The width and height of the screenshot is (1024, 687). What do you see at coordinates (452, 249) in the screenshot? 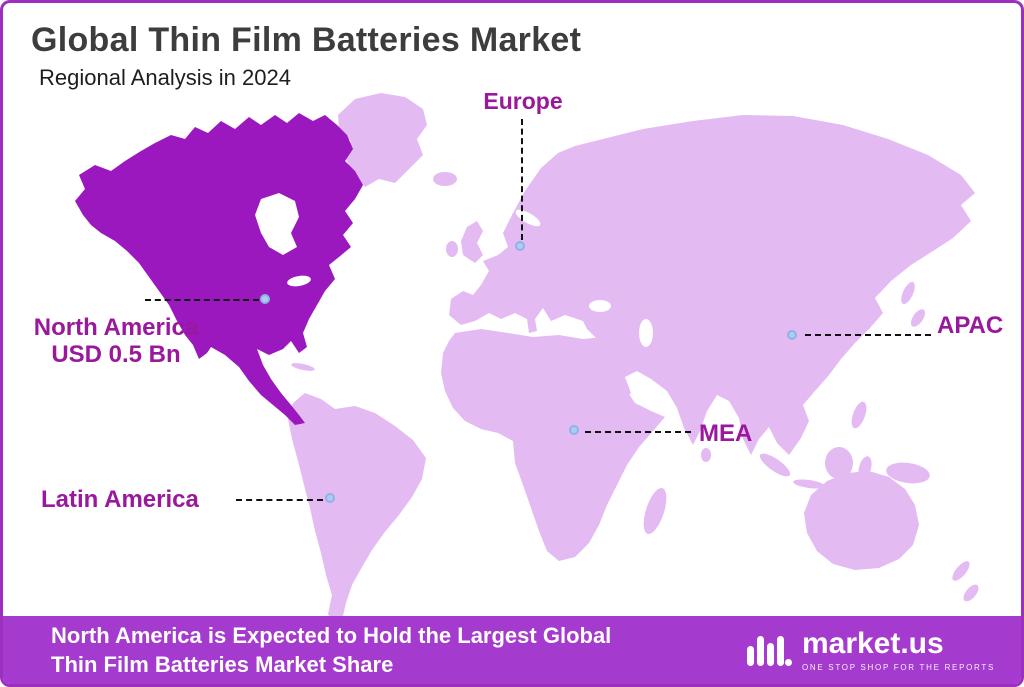
I see `ireland-island` at bounding box center [452, 249].